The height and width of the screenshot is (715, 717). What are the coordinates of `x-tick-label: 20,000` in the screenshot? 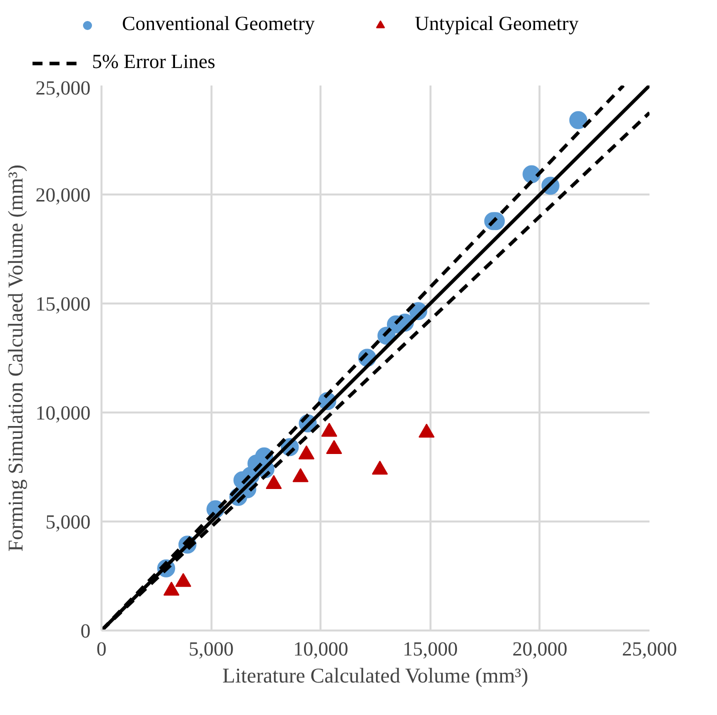 It's located at (540, 649).